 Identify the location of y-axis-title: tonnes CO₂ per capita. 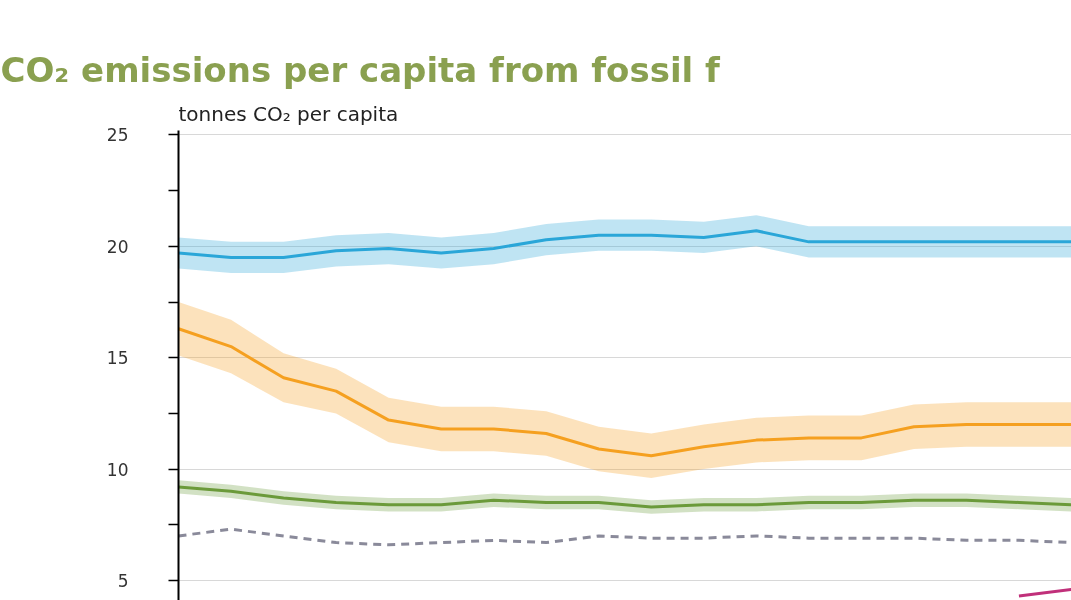
(288, 113).